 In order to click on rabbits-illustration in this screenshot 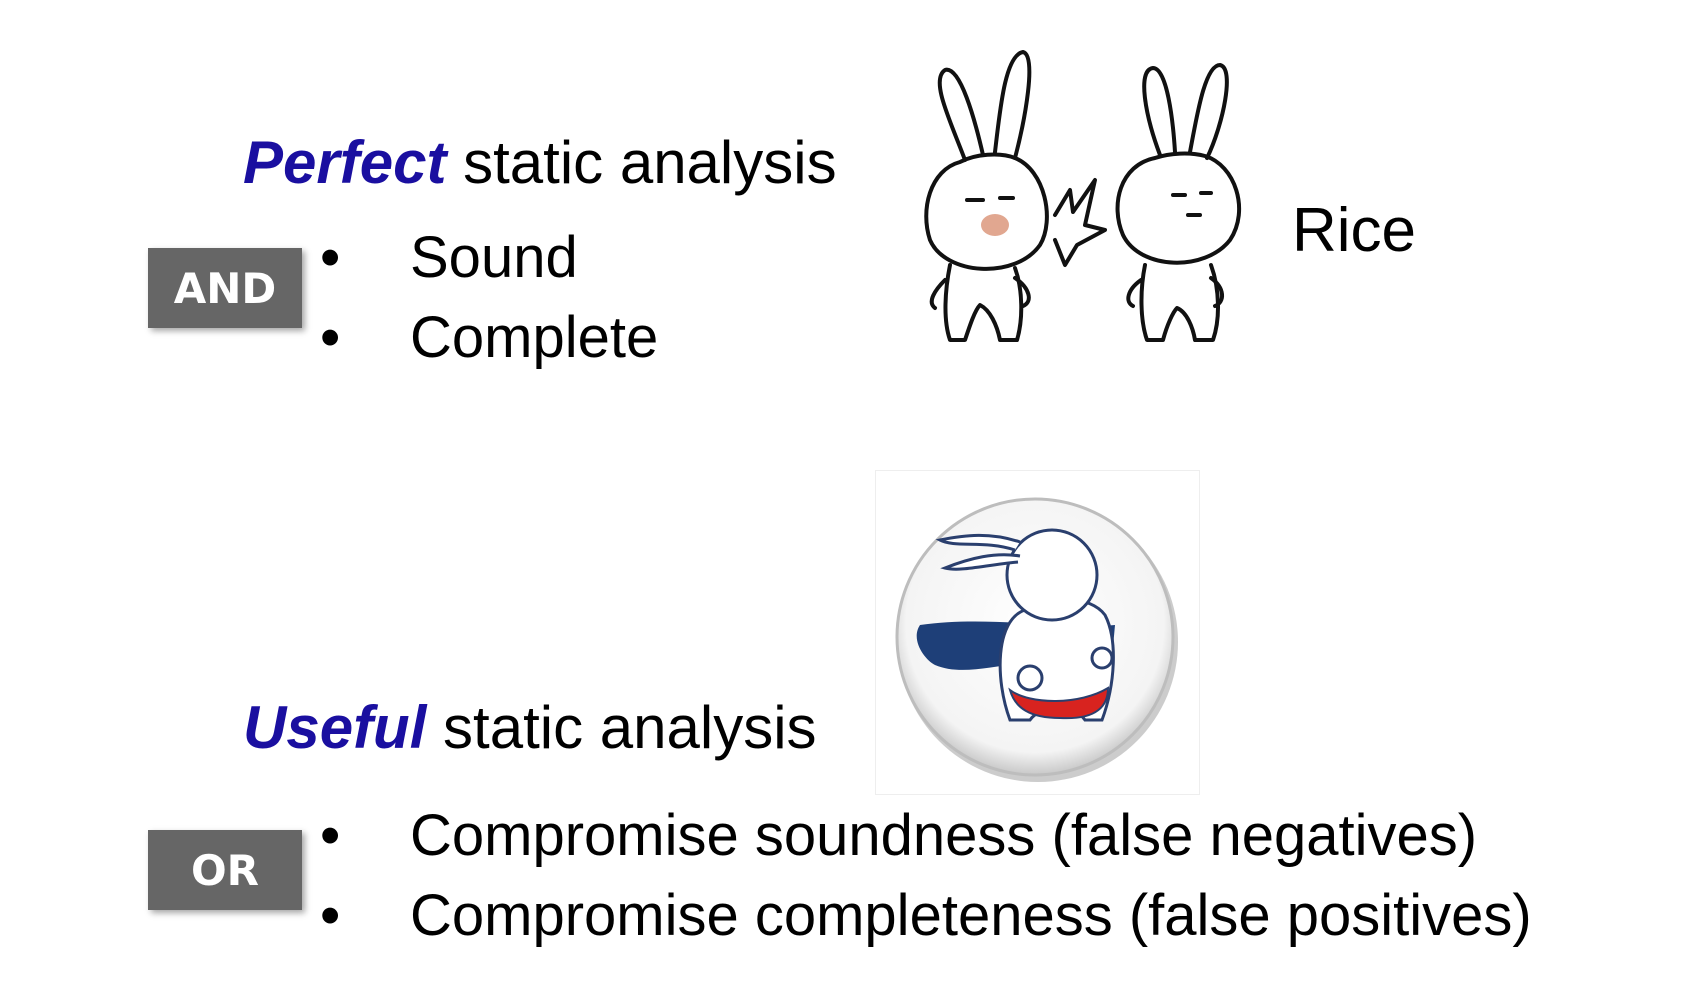, I will do `click(1082, 196)`.